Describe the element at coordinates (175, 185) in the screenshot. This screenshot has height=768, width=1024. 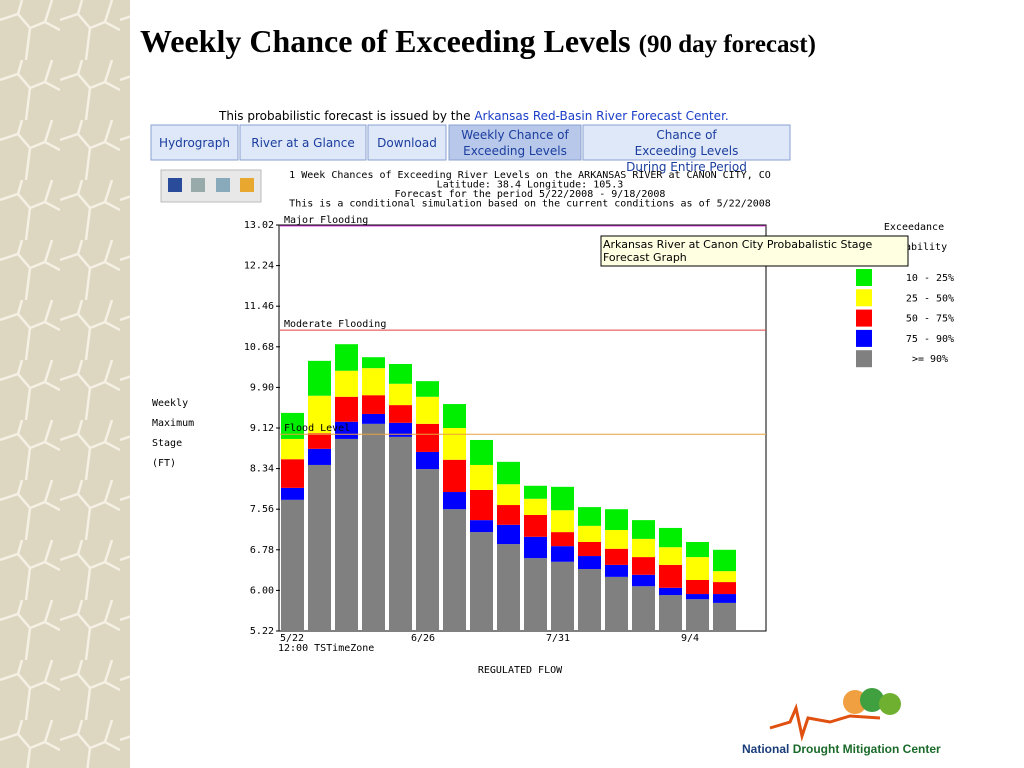
I see `save-icon` at that location.